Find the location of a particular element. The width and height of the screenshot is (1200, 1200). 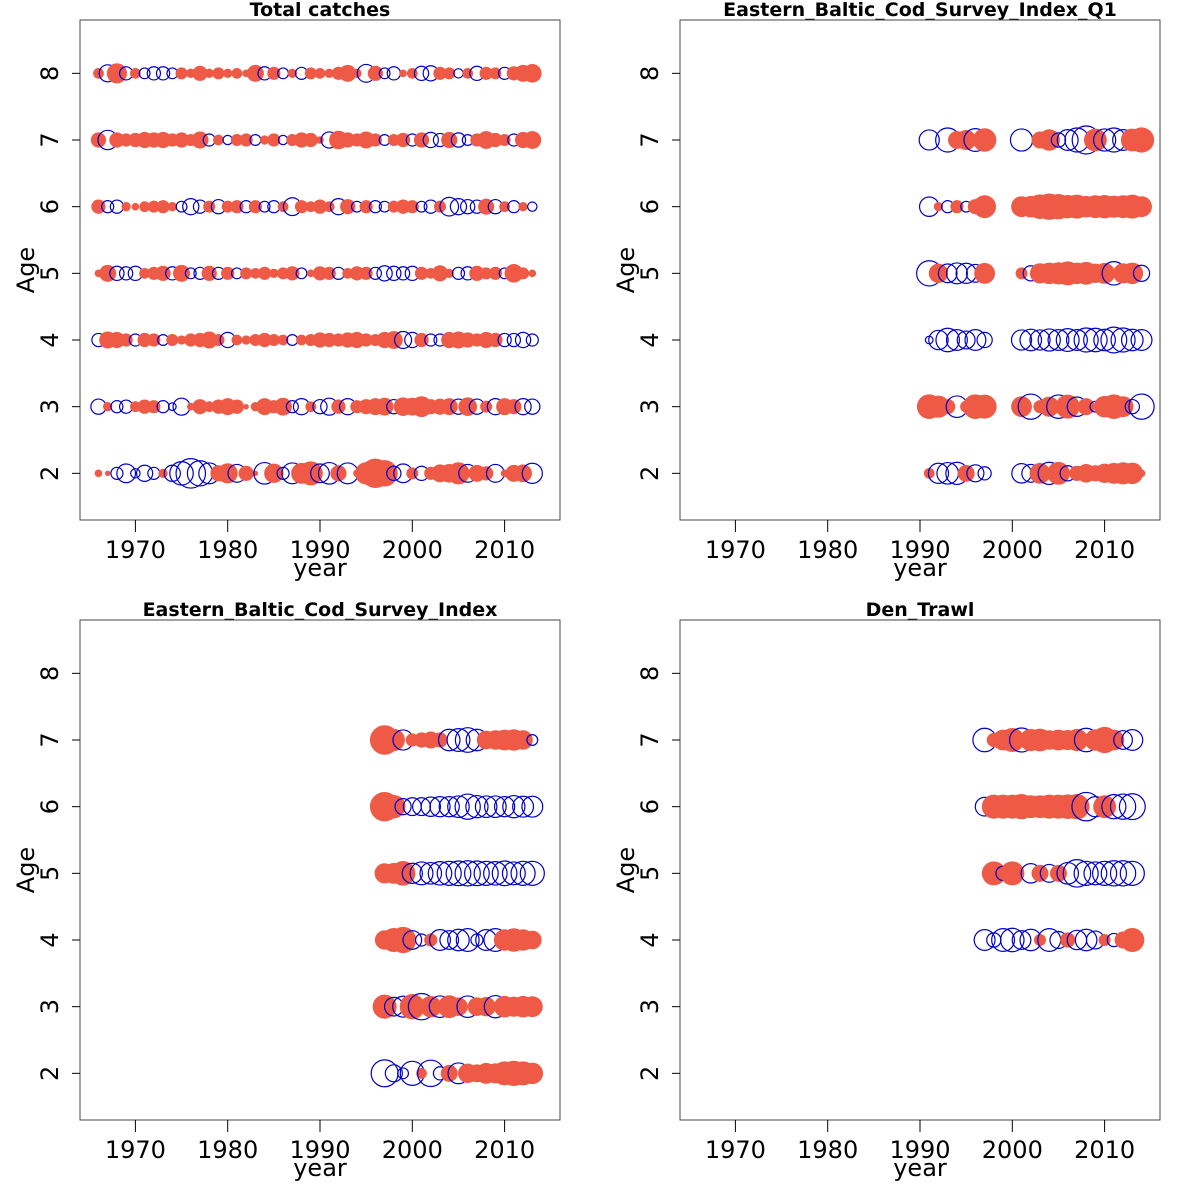

x-tick-label: 1970 is located at coordinates (735, 1150).